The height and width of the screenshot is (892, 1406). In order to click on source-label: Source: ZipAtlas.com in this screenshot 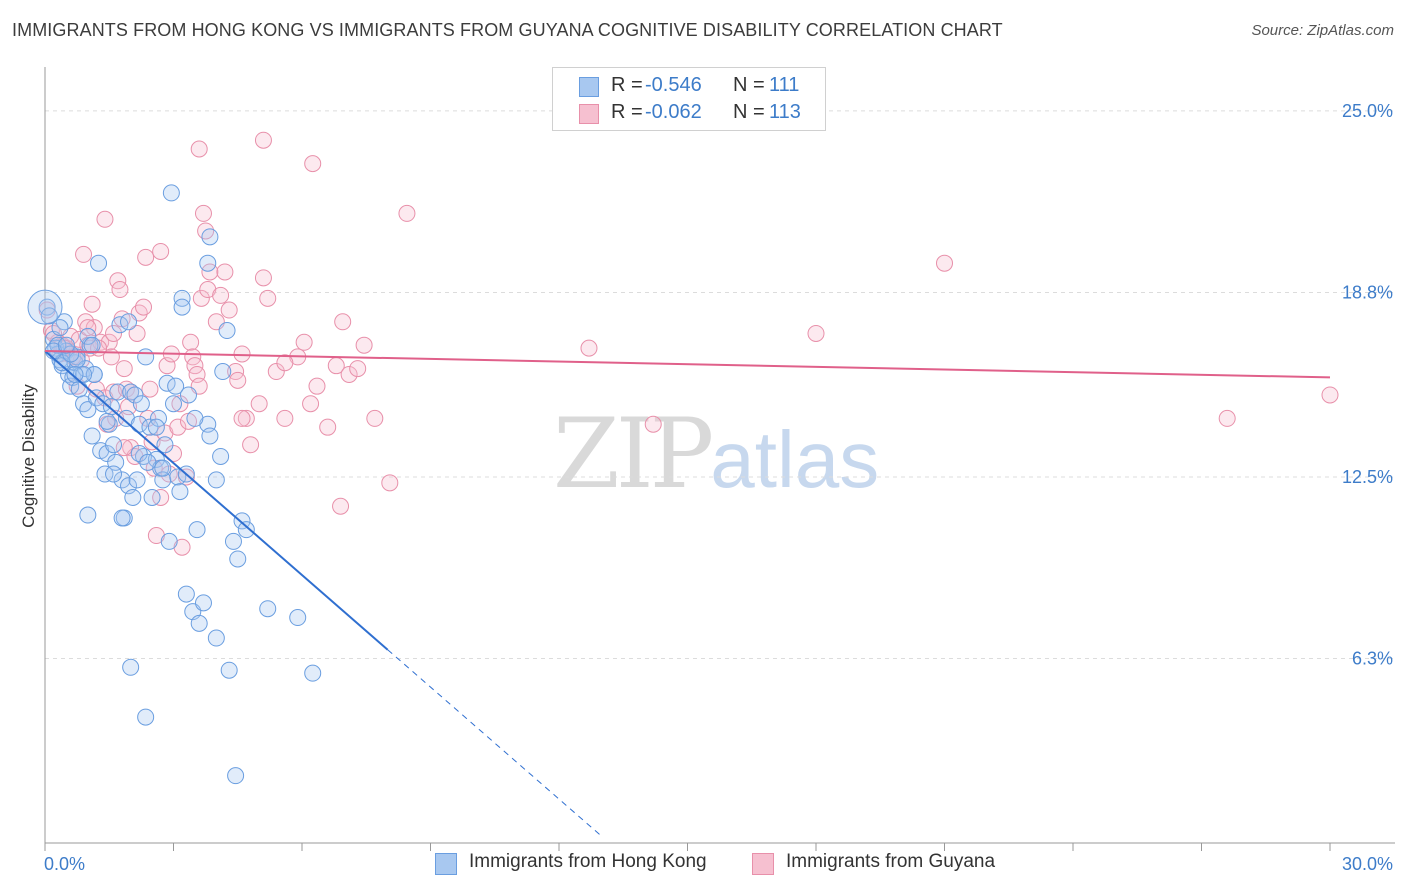, I will do `click(1322, 30)`.